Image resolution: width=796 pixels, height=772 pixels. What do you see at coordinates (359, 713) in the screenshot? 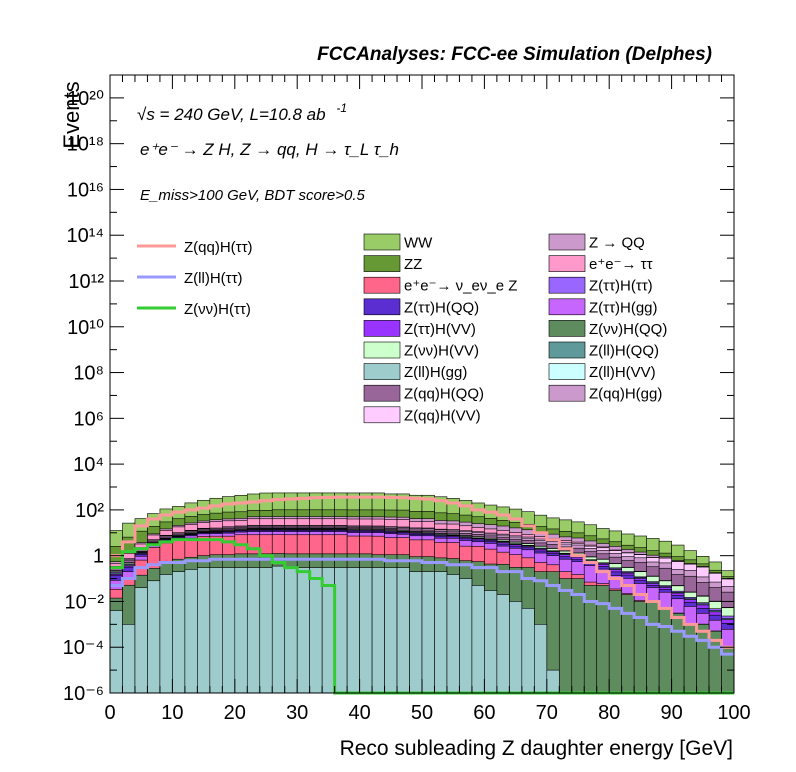
I see `x-tick-label: 40` at bounding box center [359, 713].